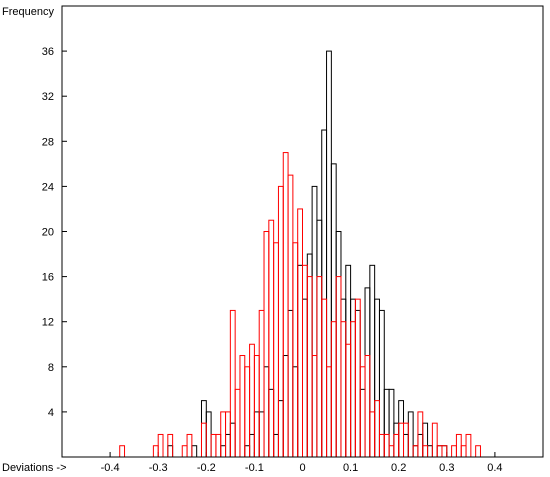 The height and width of the screenshot is (477, 550). What do you see at coordinates (48, 233) in the screenshot?
I see `y-tick-label: 20` at bounding box center [48, 233].